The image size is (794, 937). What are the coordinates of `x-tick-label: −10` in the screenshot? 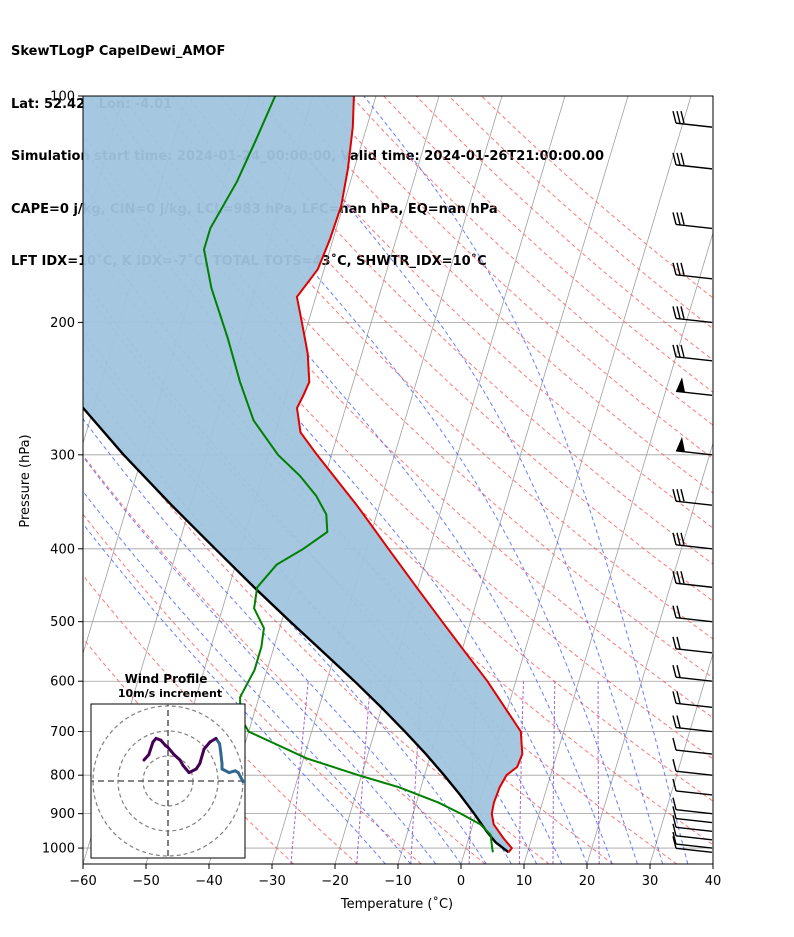 It's located at (397, 881).